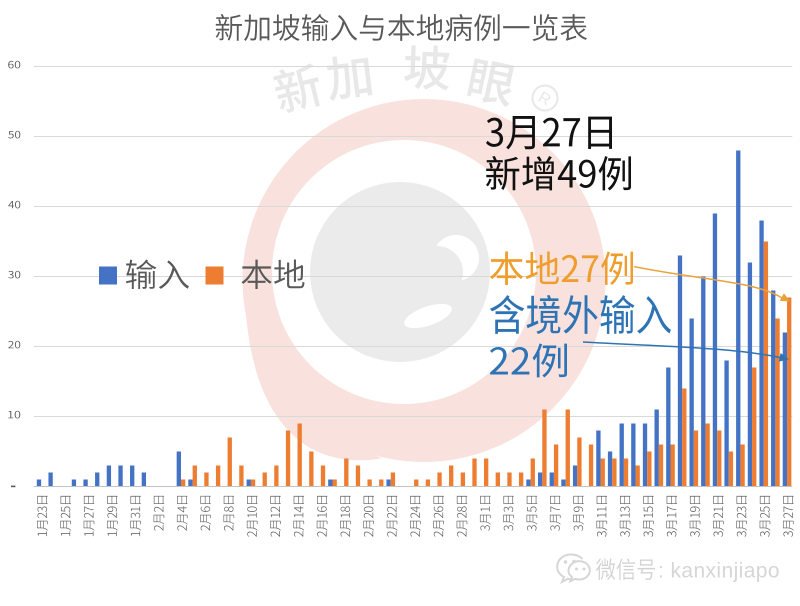 The height and width of the screenshot is (606, 800). Describe the element at coordinates (719, 571) in the screenshot. I see `svg-text:: kanxinjiapo: : kanxinjiapo` at that location.